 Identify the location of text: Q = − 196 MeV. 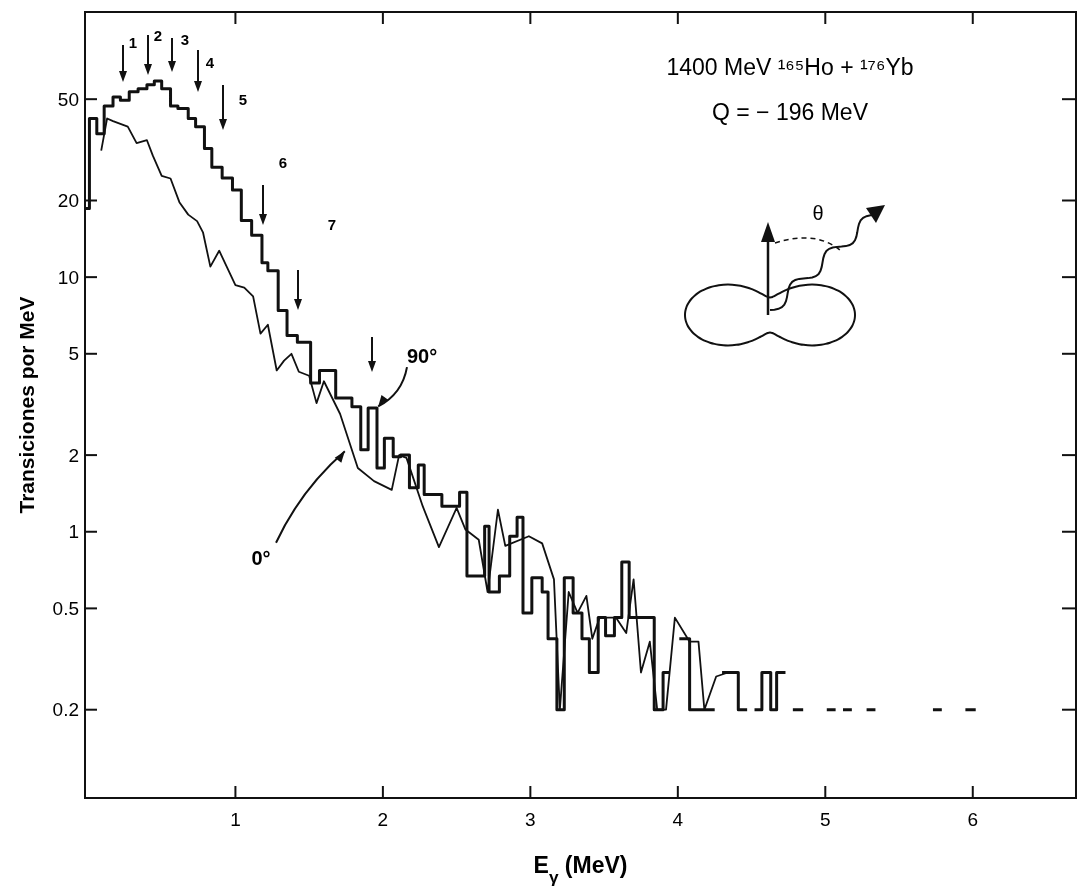
(790, 112).